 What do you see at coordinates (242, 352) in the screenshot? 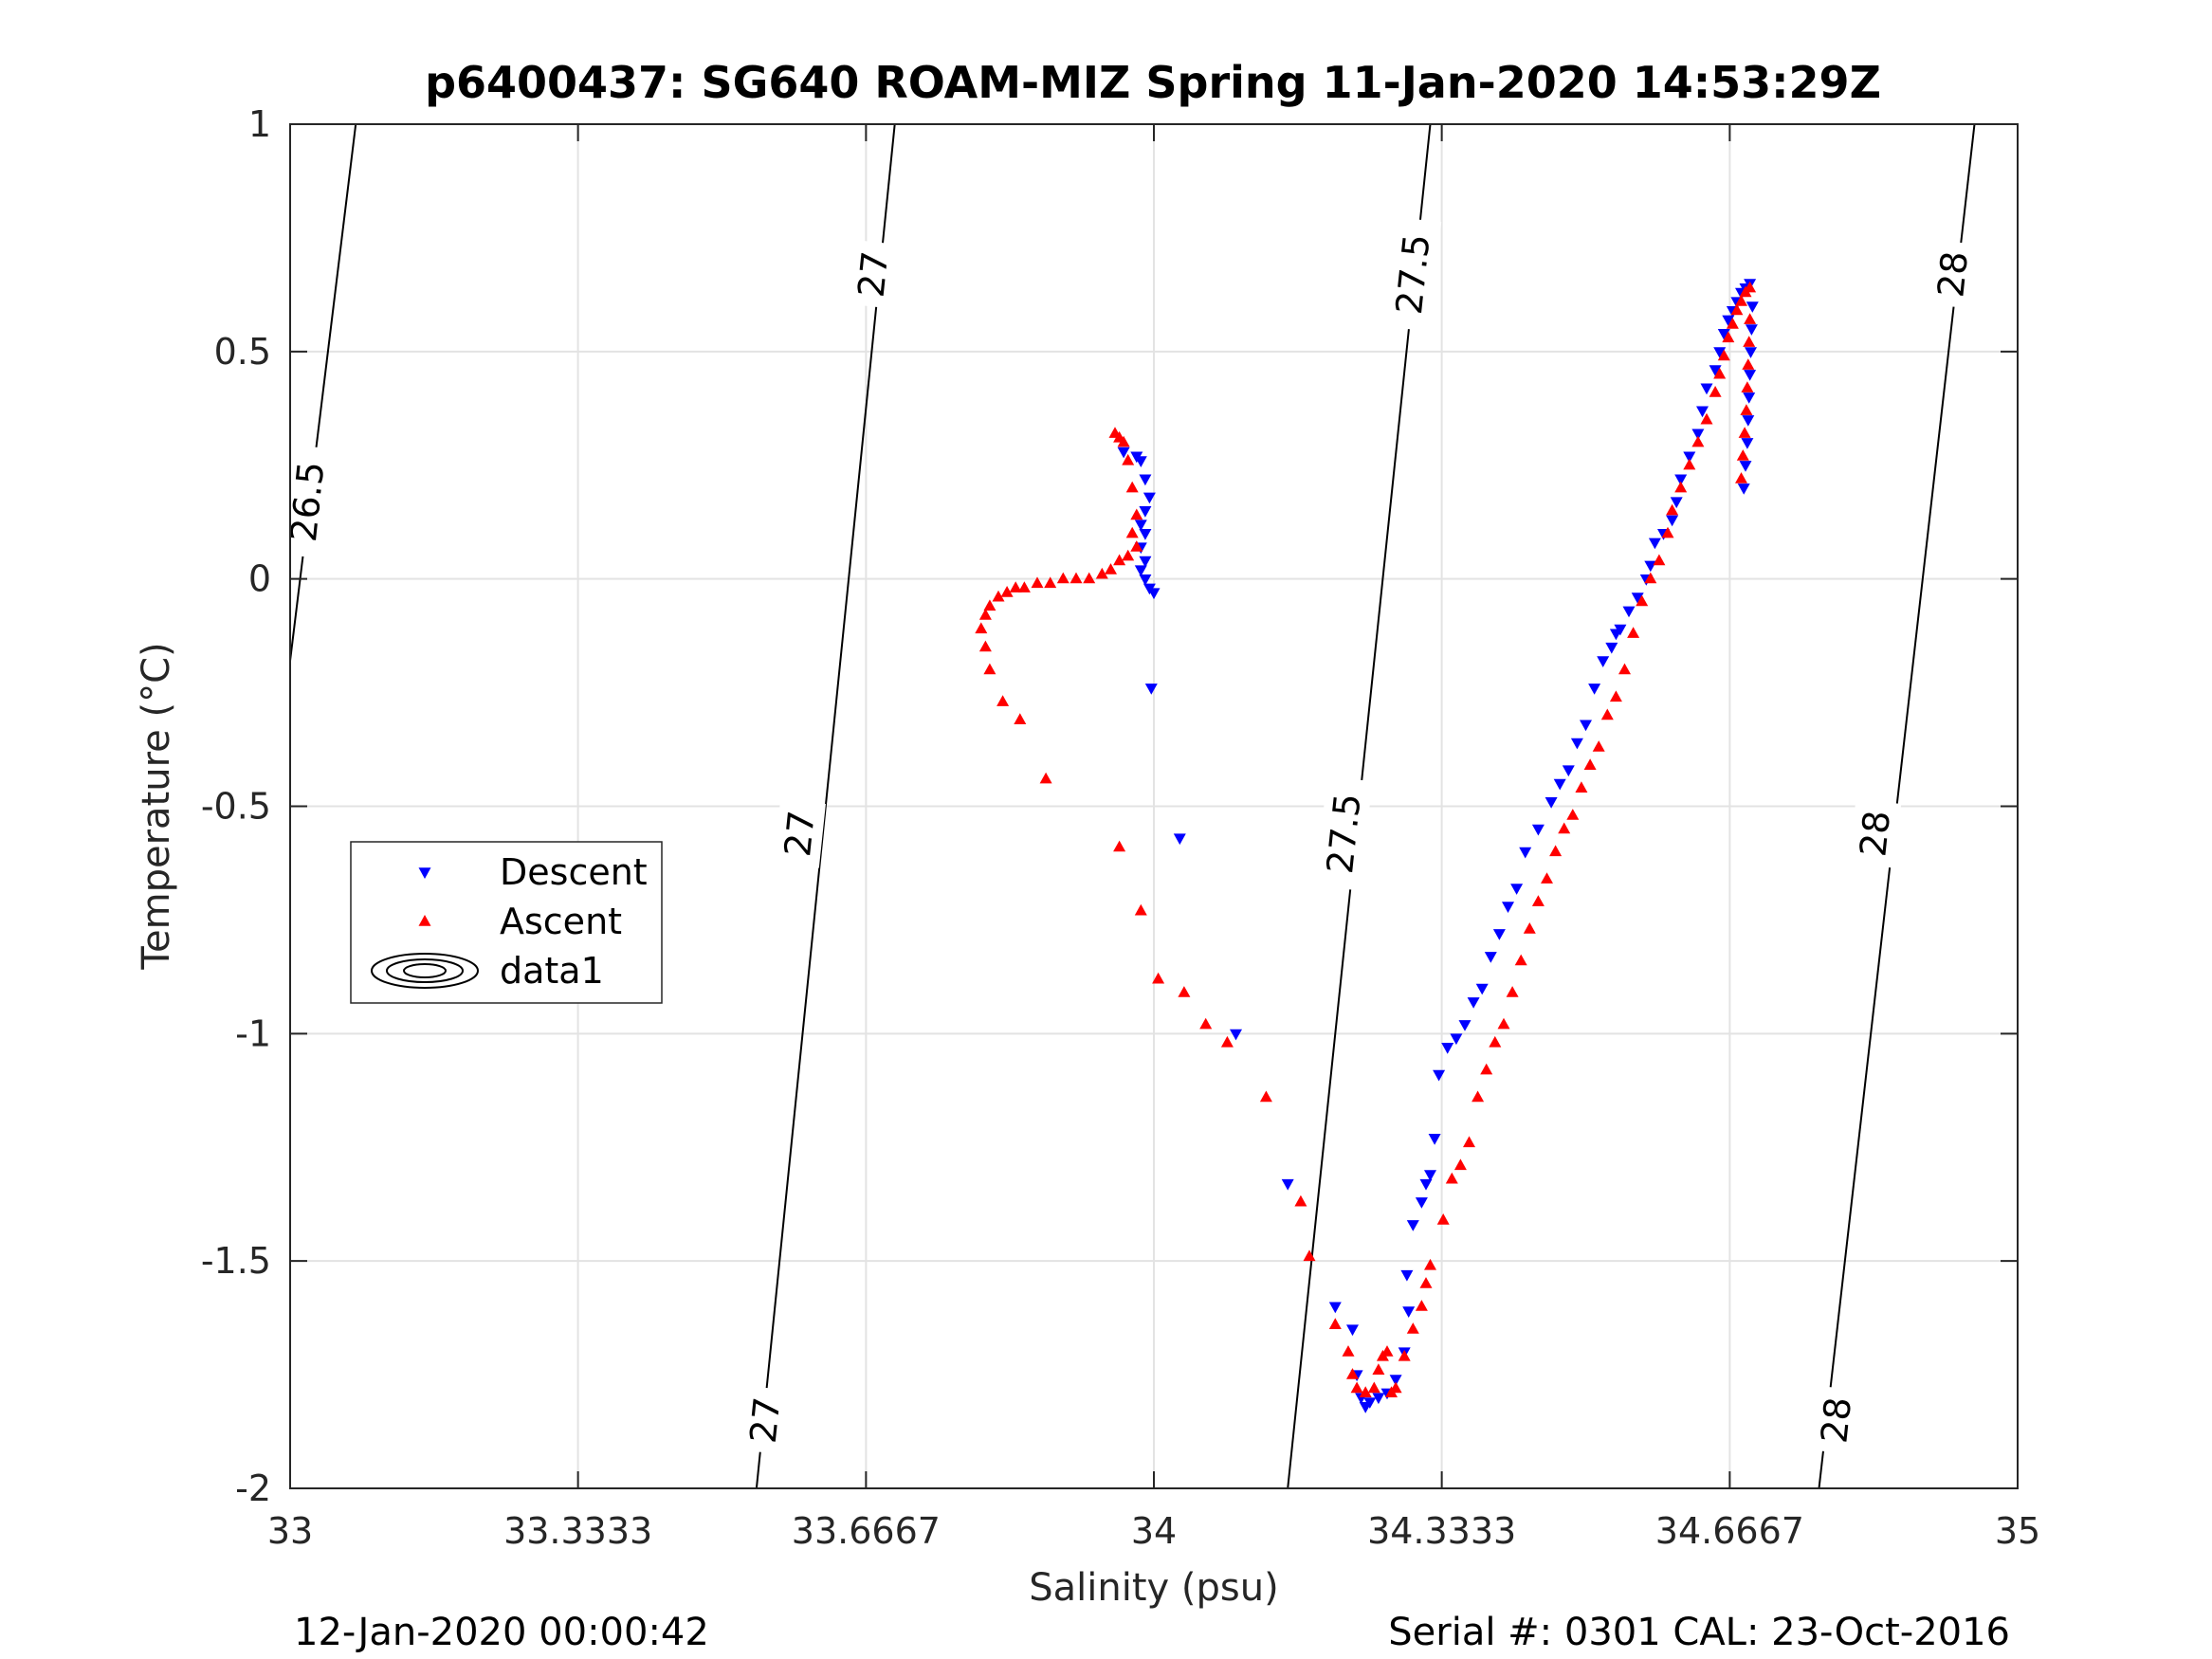
I see `y-tick-label: 0.5` at bounding box center [242, 352].